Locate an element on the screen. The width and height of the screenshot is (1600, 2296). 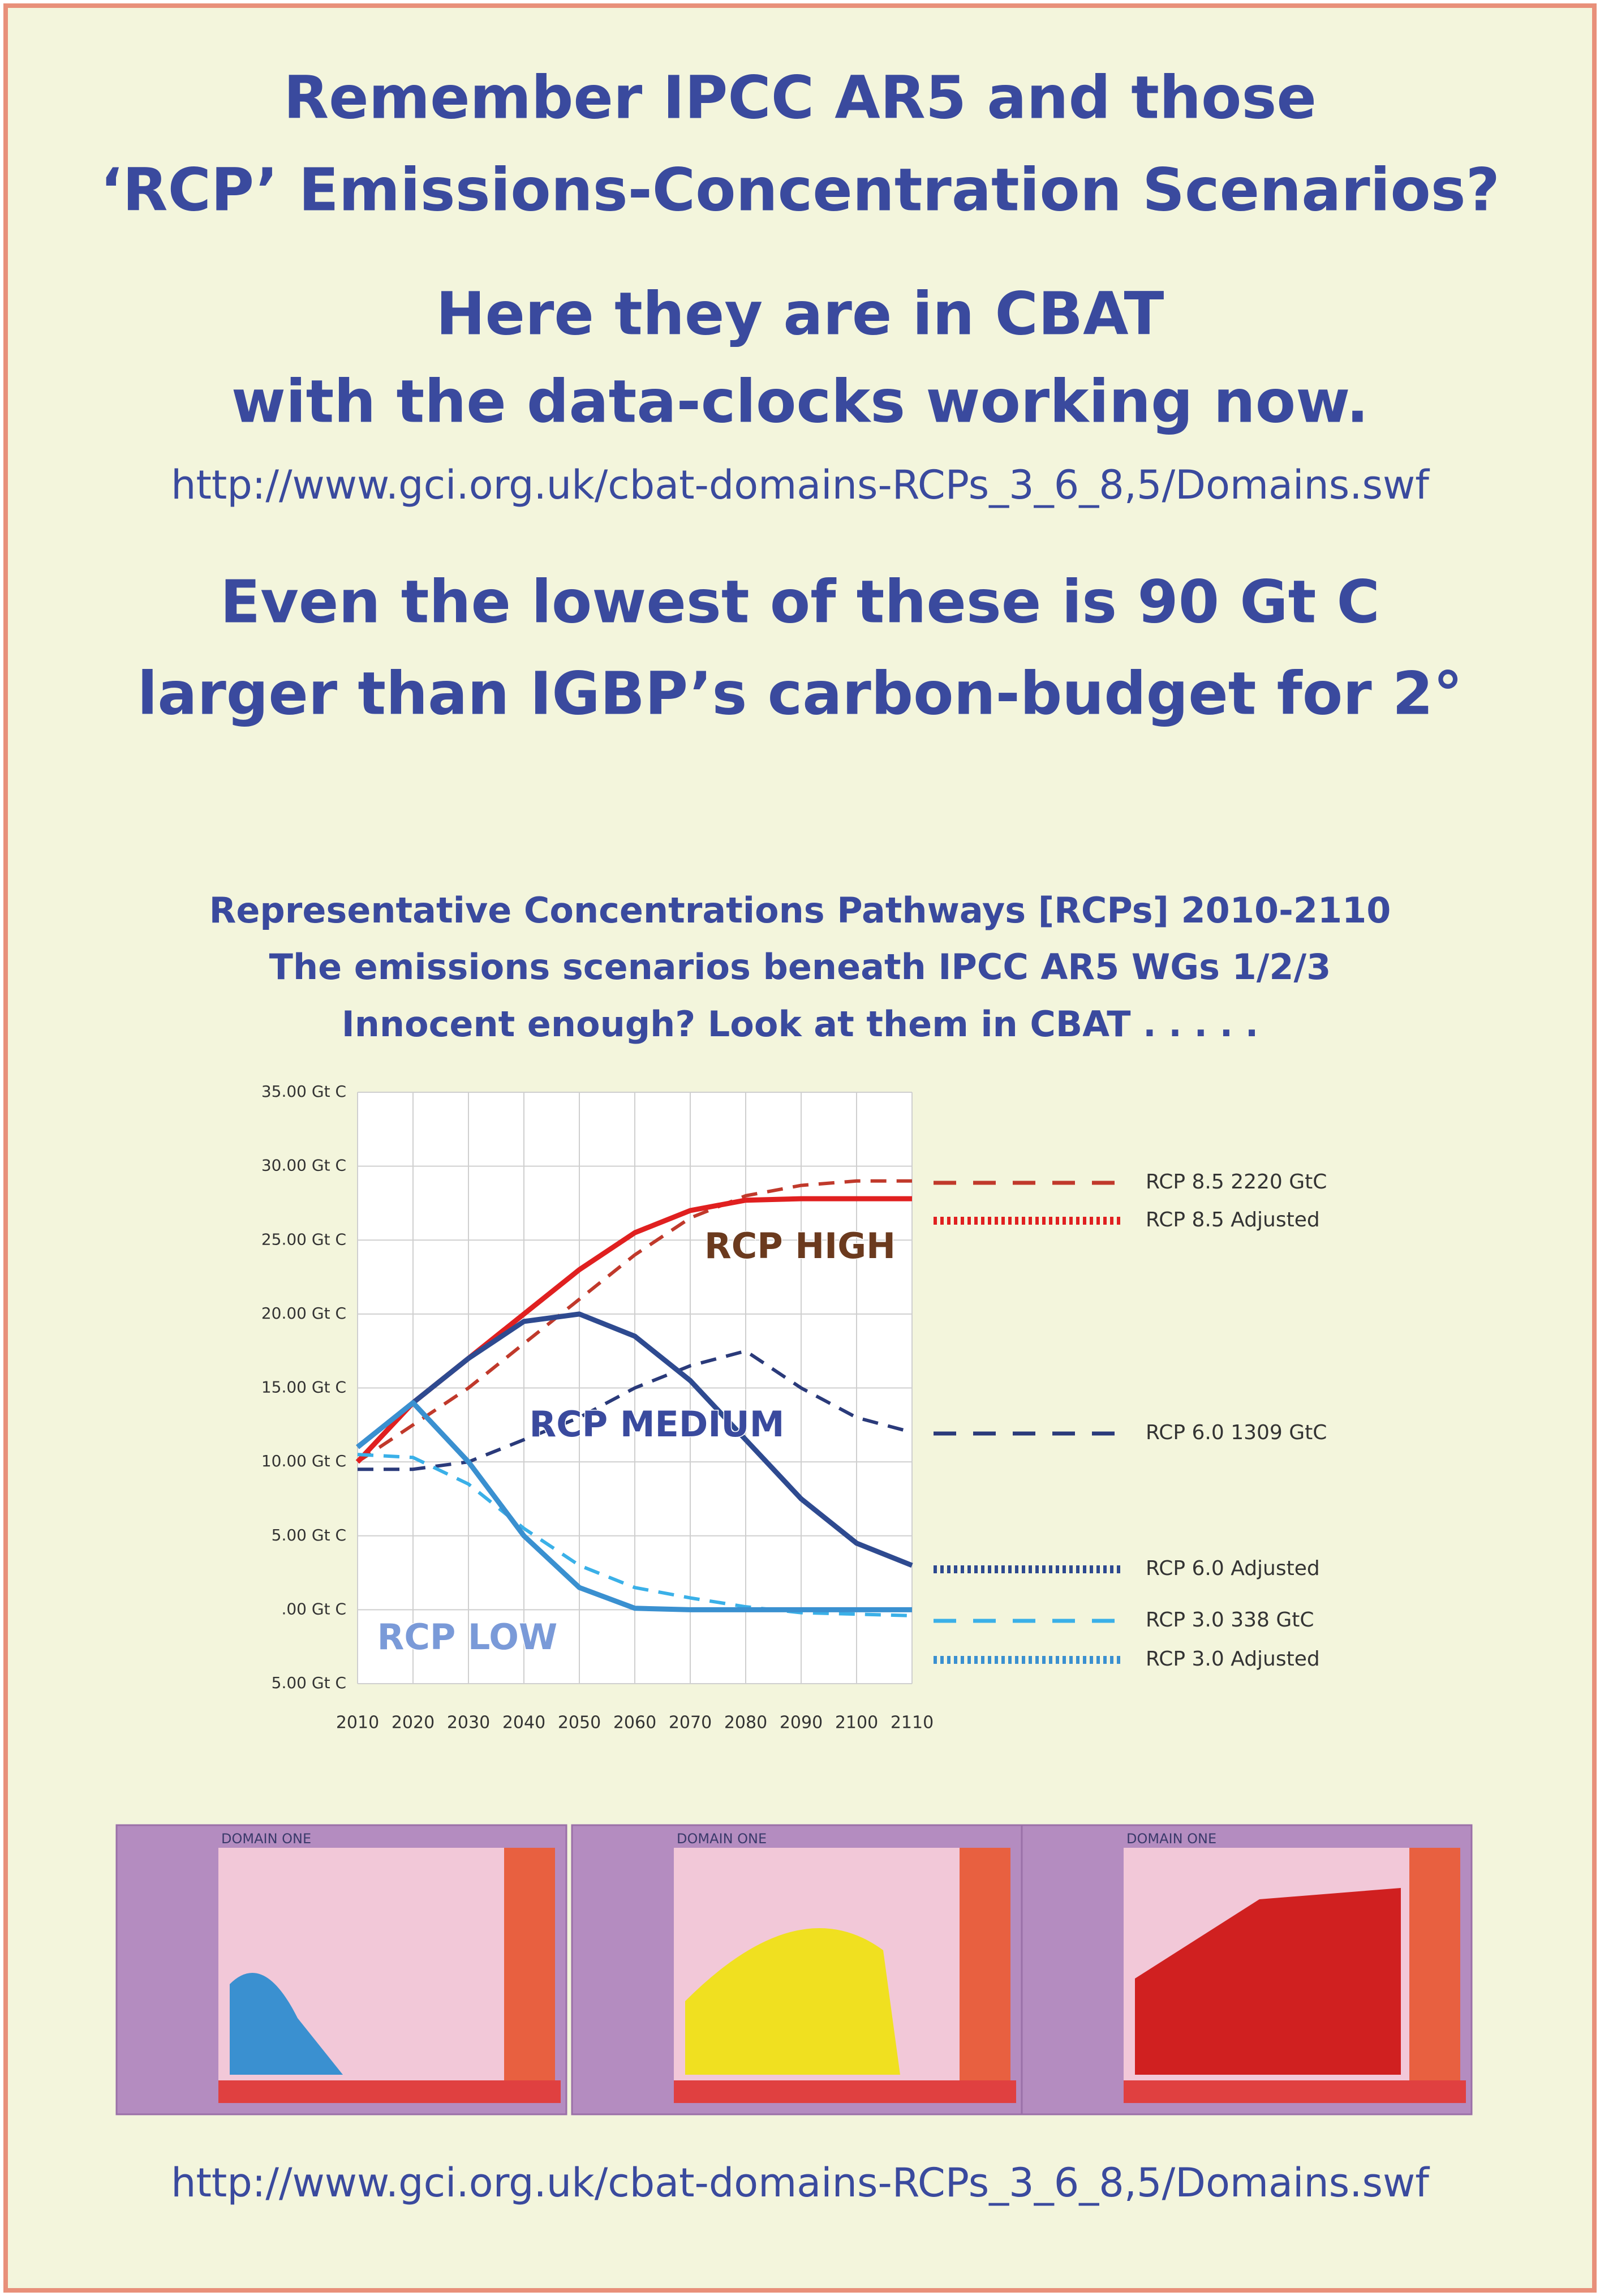
x-tick-label: 2020 is located at coordinates (413, 1723).